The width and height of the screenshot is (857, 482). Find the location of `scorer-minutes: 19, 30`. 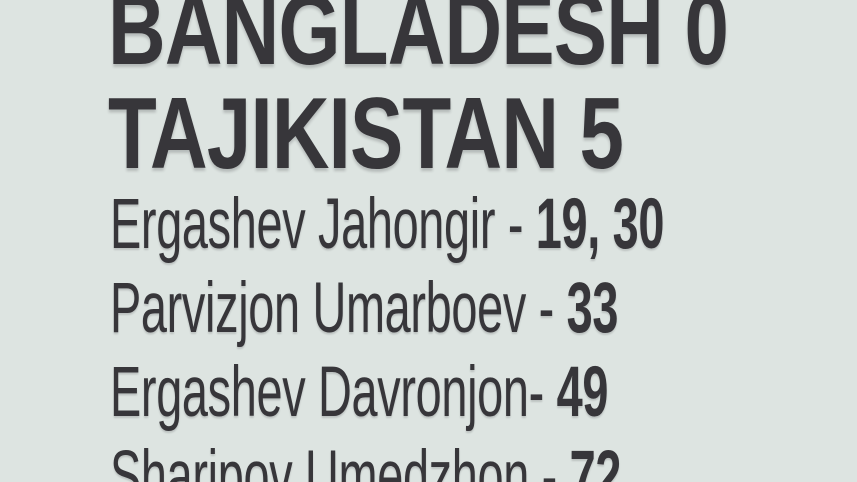

scorer-minutes: 19, 30 is located at coordinates (600, 224).